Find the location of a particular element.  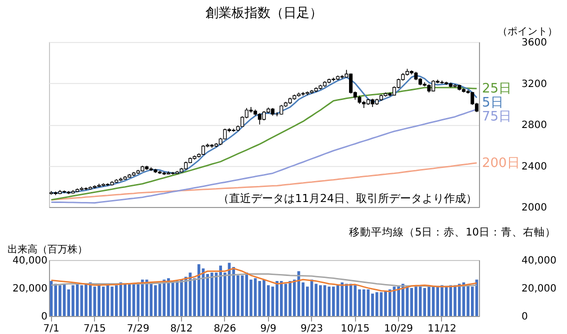

annotation: （直近データは11月24日、取引所データより作成） is located at coordinates (347, 198).